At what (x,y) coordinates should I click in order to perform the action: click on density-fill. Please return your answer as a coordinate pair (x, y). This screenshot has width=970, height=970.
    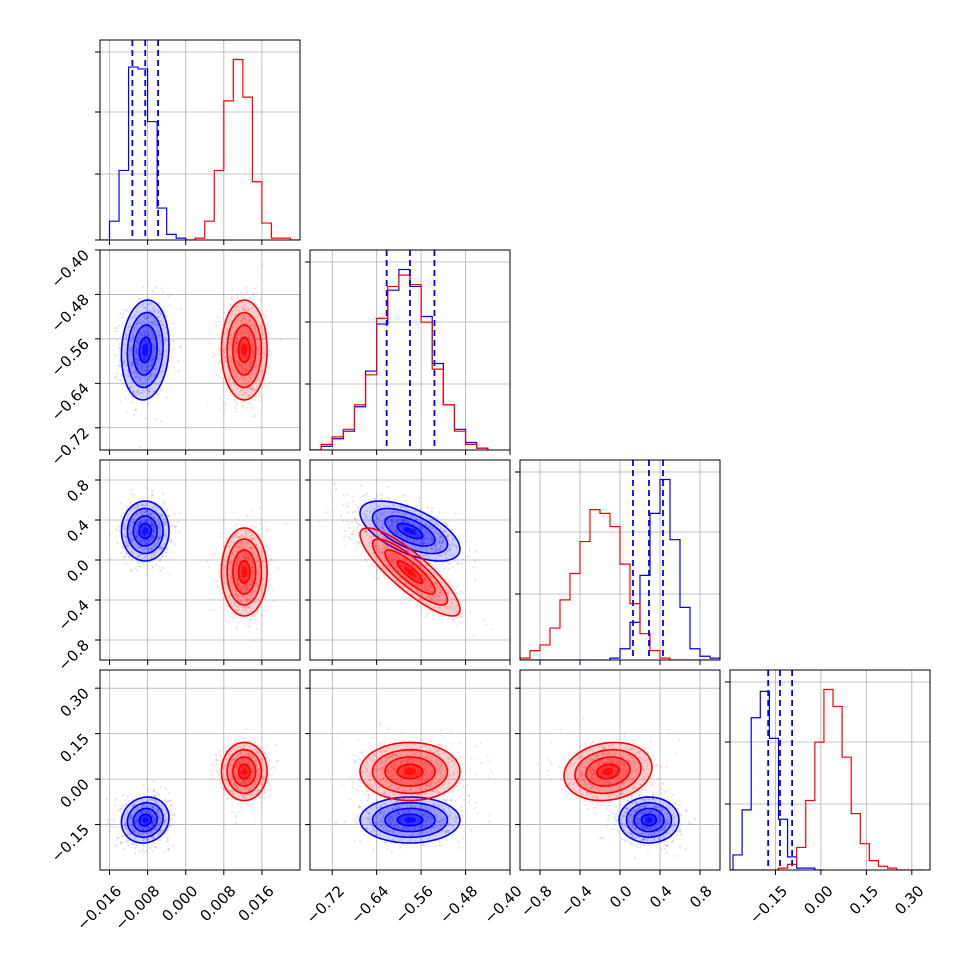
    Looking at the image, I should click on (145, 531).